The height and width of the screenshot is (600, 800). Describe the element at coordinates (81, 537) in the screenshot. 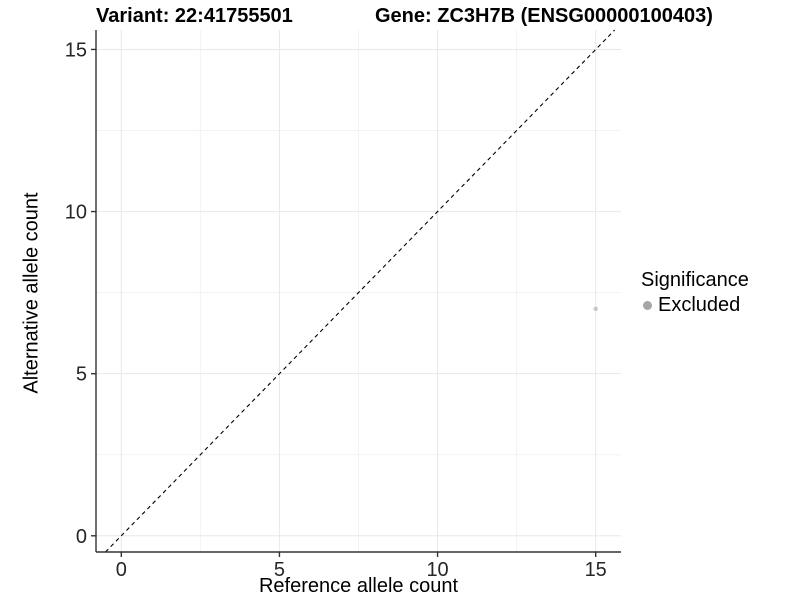

I see `y-tick-label: 0` at that location.